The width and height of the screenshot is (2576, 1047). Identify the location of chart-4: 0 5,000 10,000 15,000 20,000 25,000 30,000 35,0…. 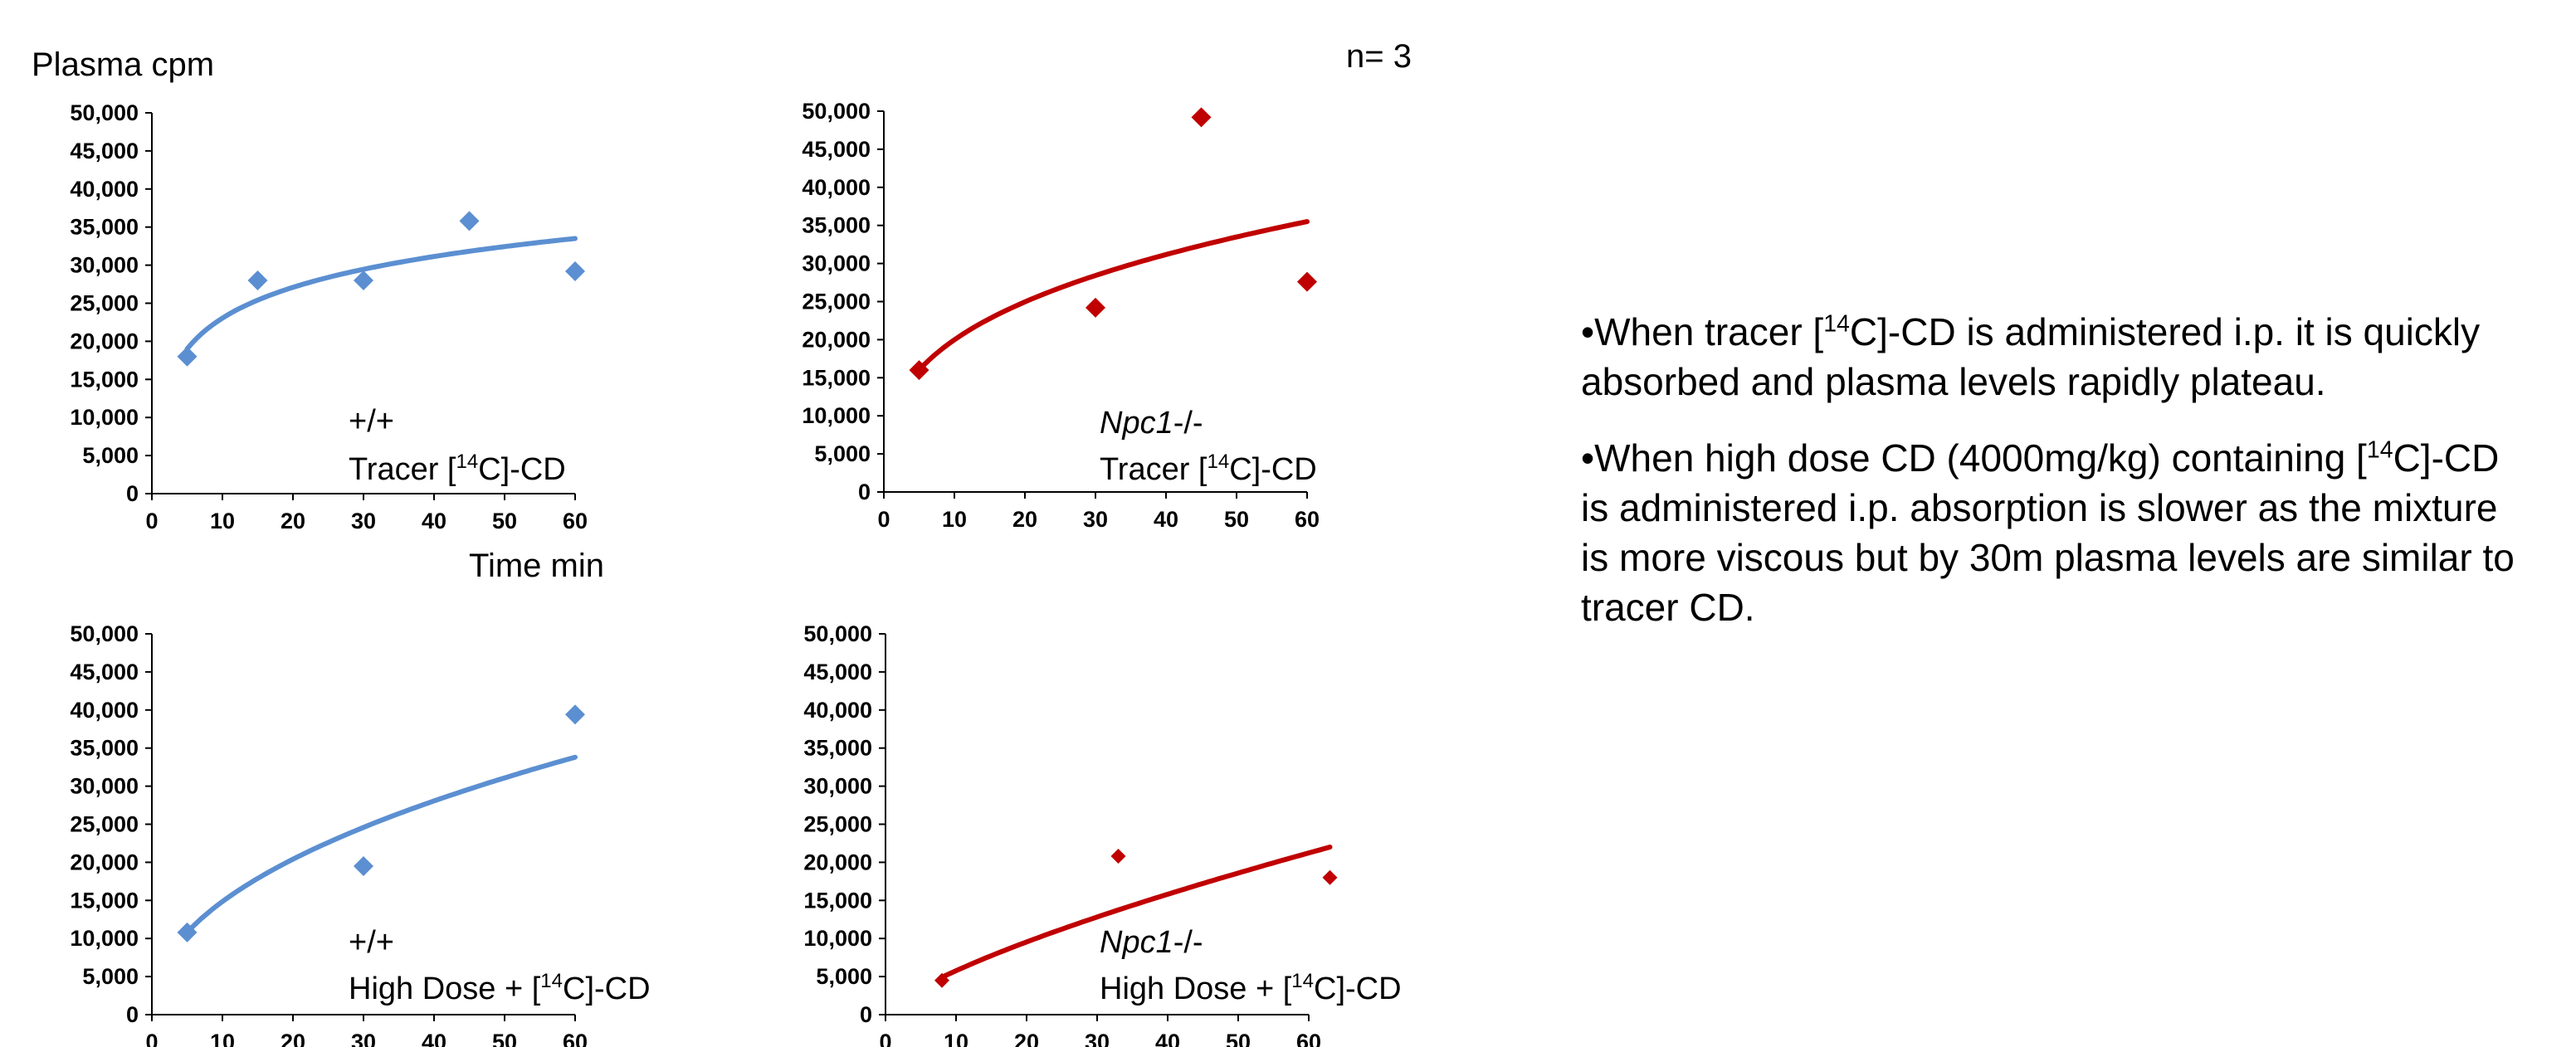
(1102, 834).